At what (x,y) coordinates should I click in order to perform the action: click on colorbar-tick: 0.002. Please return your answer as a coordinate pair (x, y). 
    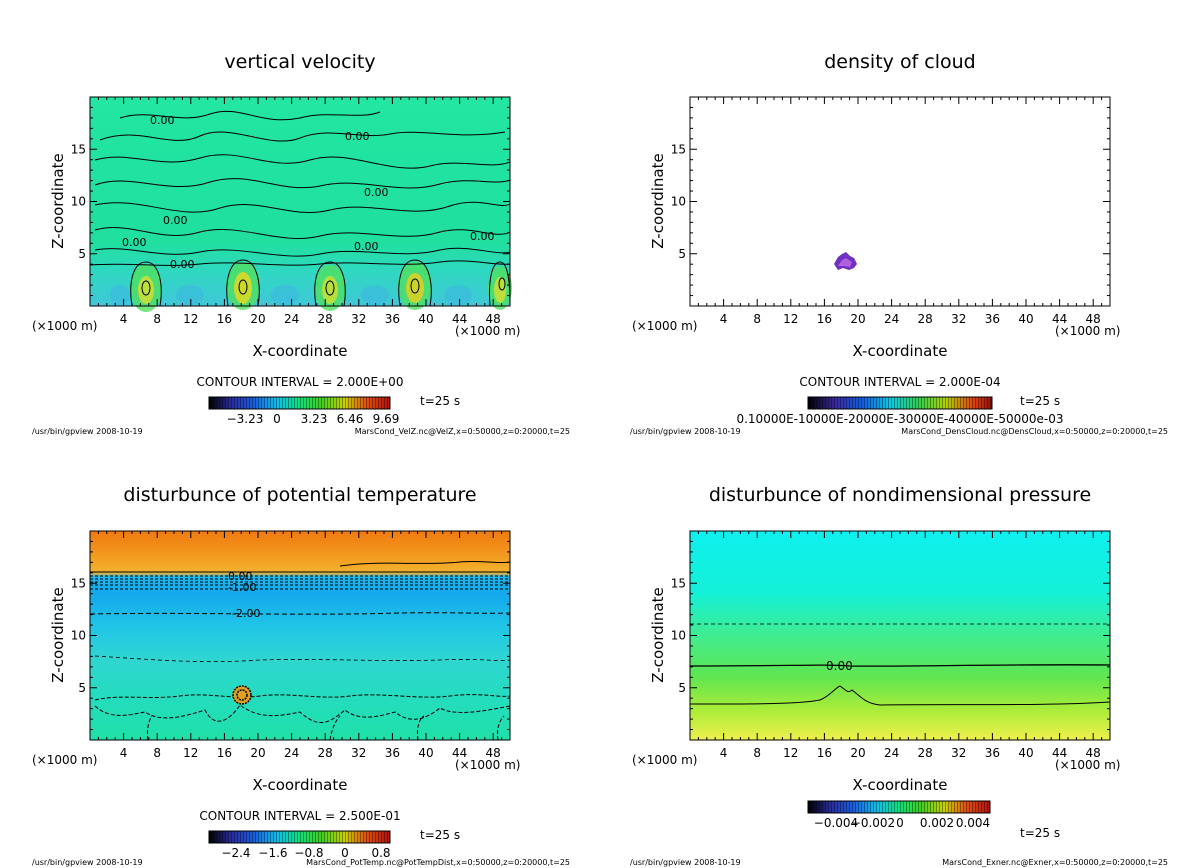
    Looking at the image, I should click on (937, 823).